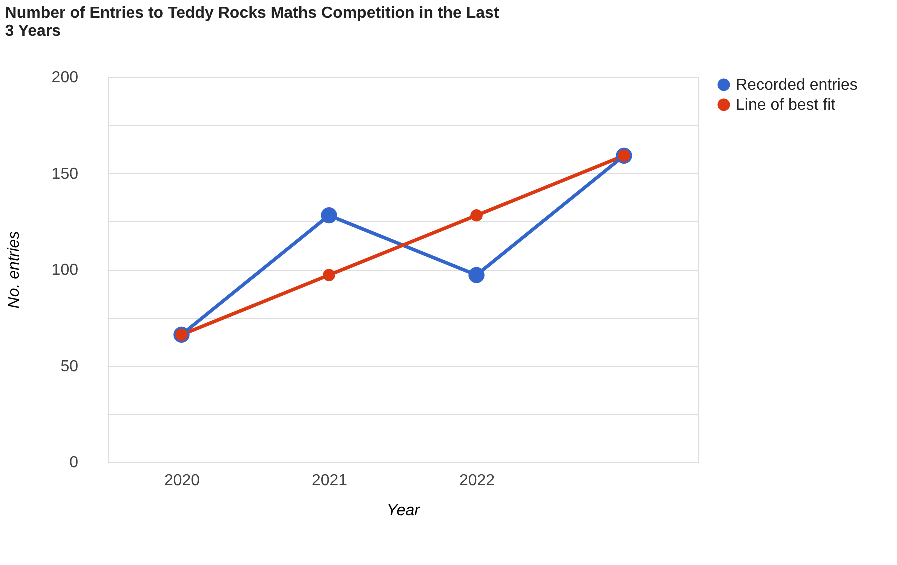  What do you see at coordinates (69, 367) in the screenshot?
I see `y-tick-label: 50` at bounding box center [69, 367].